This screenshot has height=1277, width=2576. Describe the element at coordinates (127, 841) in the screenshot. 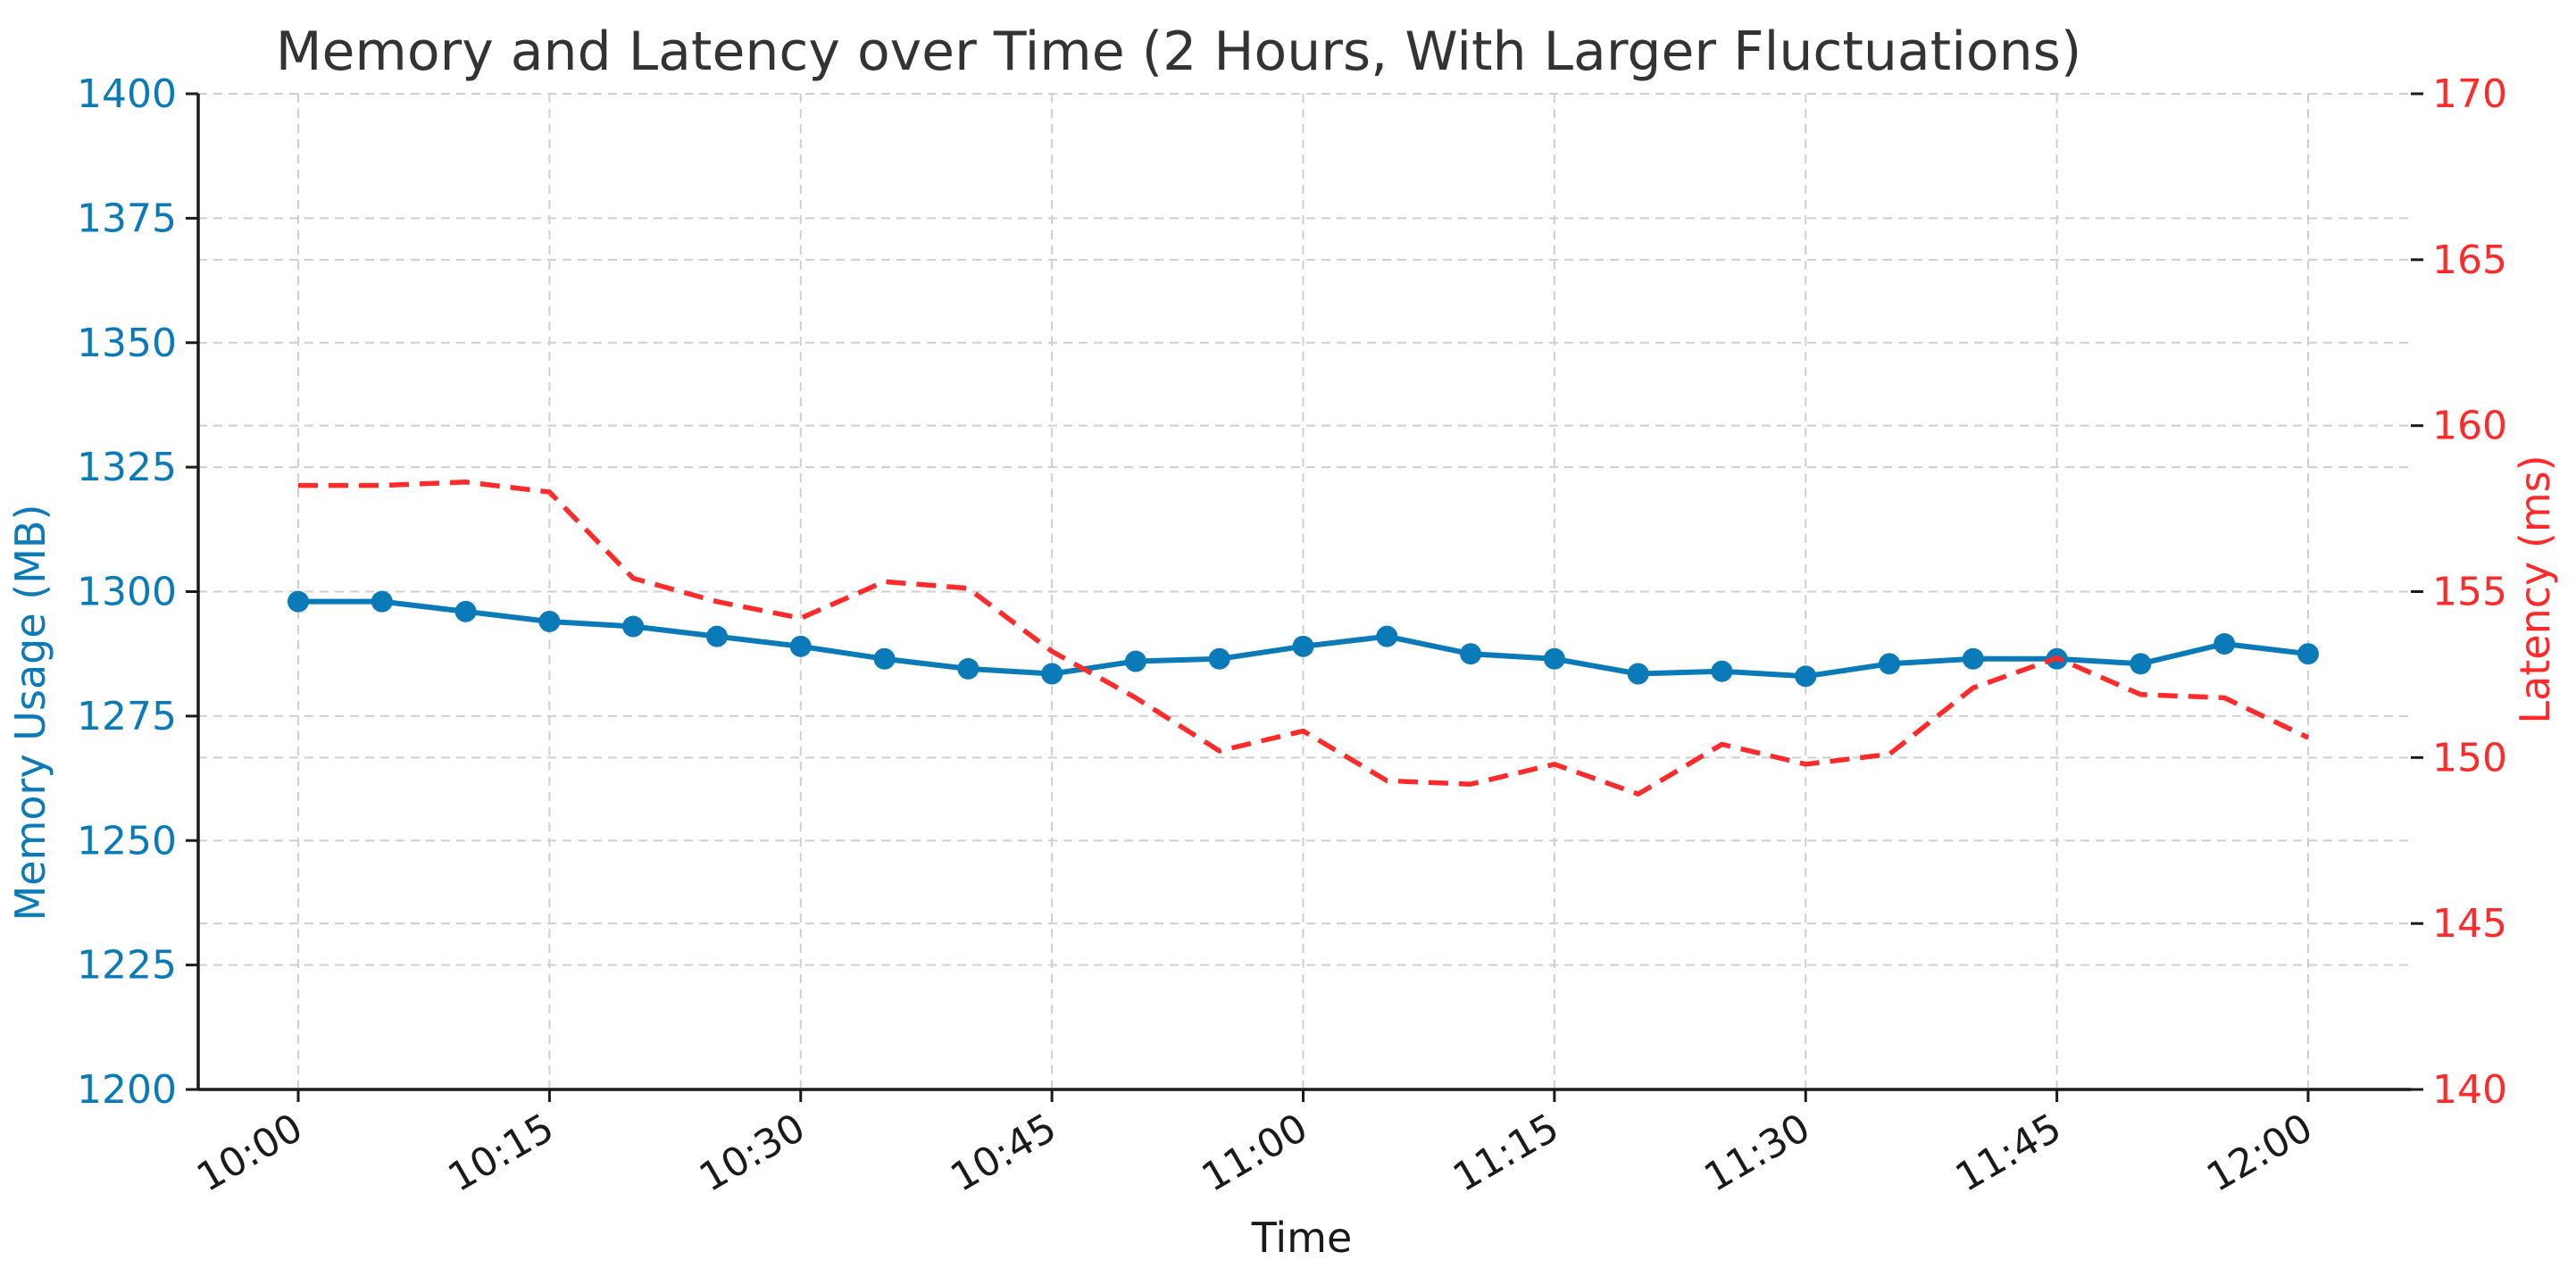

I see `left-tick-label: 1250` at that location.